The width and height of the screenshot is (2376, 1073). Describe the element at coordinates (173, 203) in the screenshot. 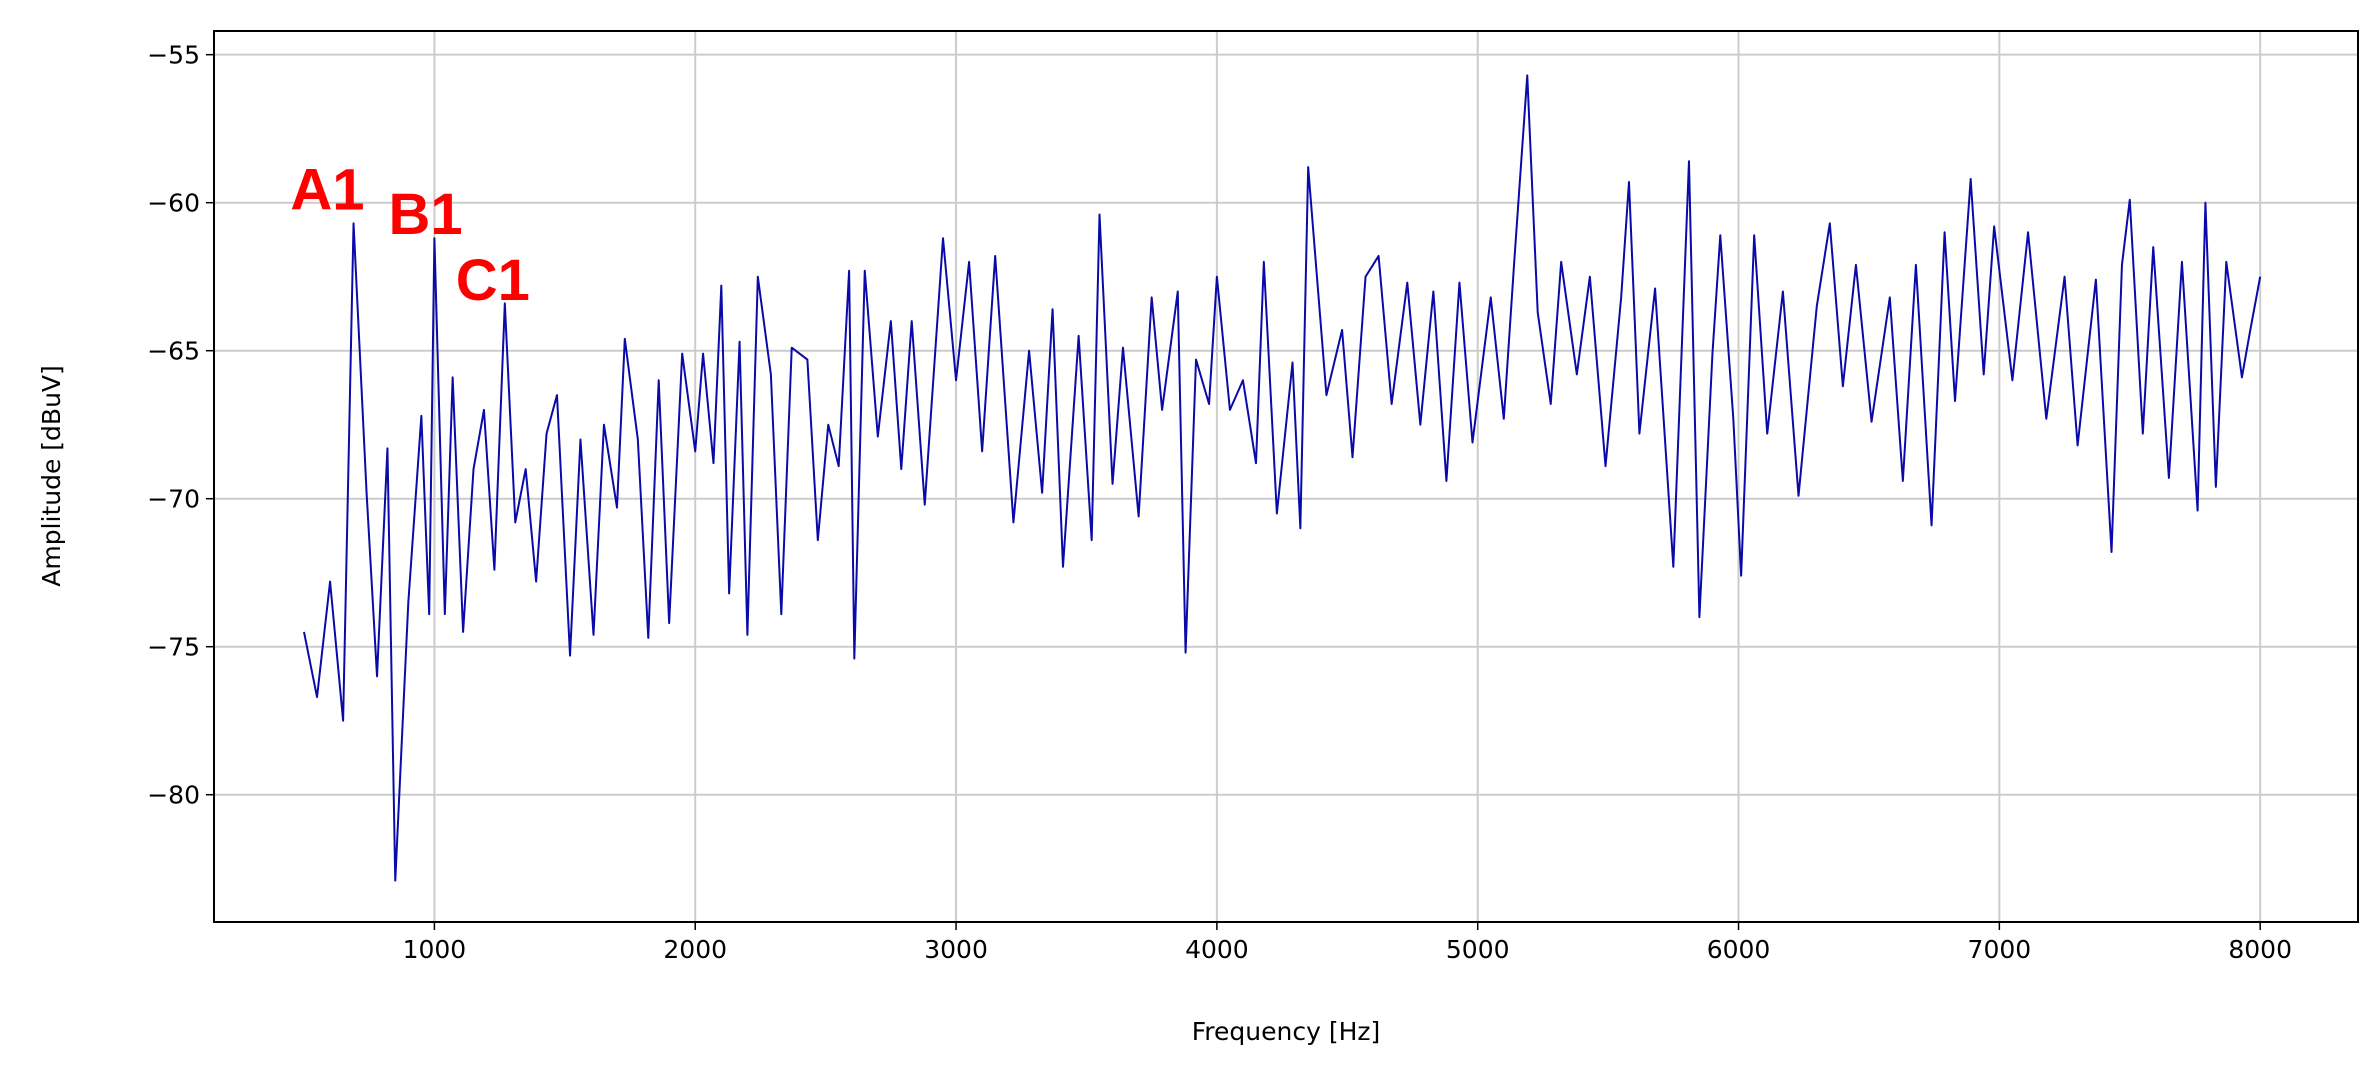

I see `y-tick-label: −60` at that location.